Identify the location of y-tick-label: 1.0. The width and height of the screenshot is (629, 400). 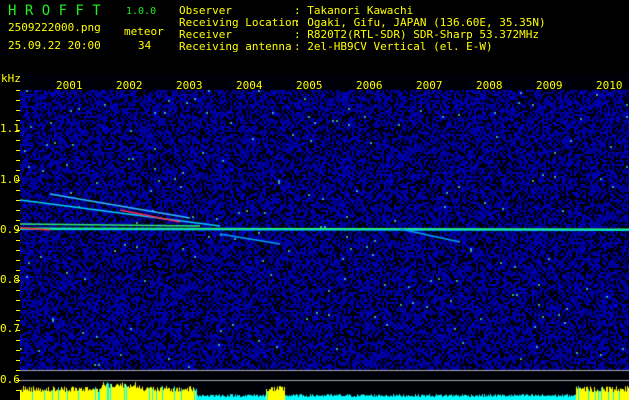
(10, 179).